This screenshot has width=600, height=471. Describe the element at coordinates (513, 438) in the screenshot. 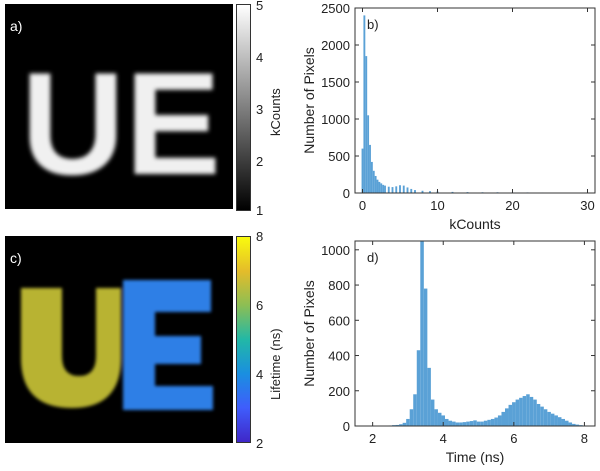

I see `x-tick-label: 6` at that location.